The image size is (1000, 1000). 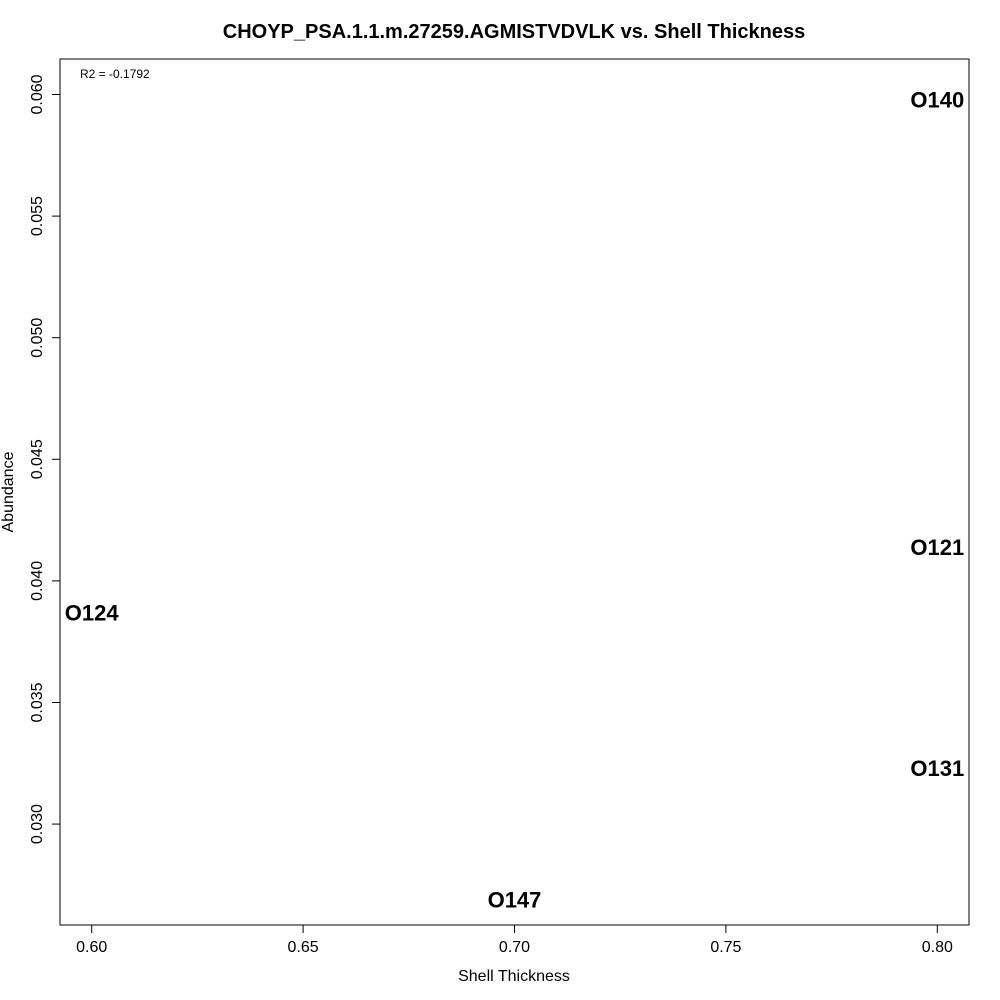 What do you see at coordinates (937, 947) in the screenshot?
I see `x-tick-label: 0.80` at bounding box center [937, 947].